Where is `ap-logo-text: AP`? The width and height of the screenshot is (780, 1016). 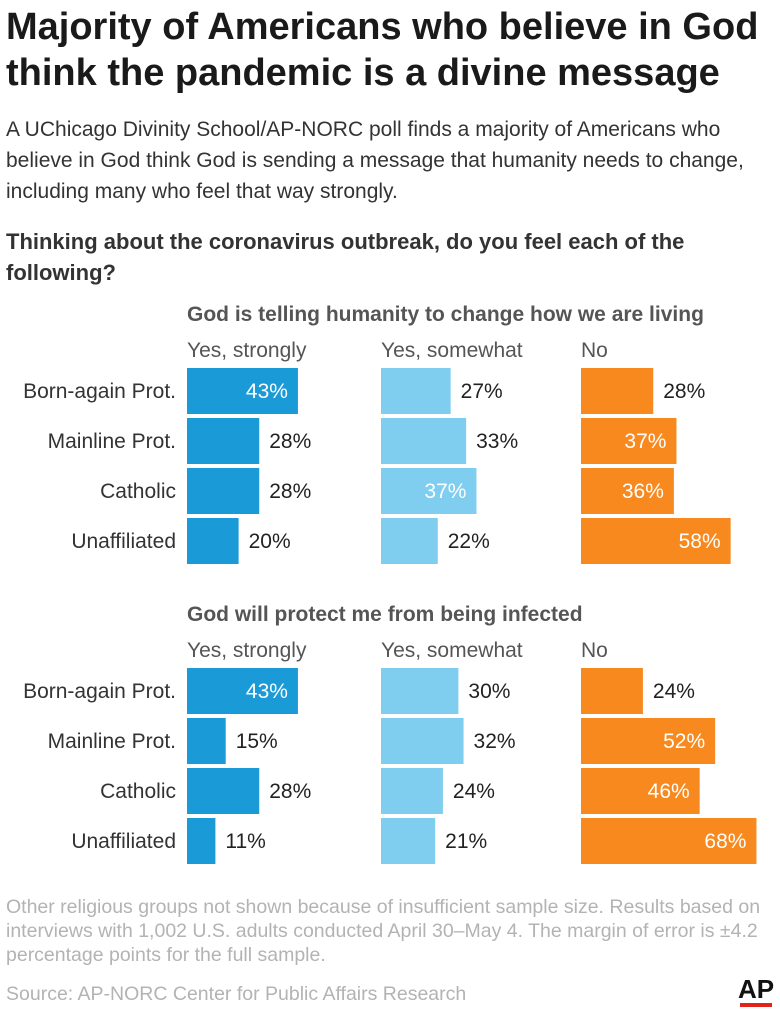
ap-logo-text: AP is located at coordinates (756, 989).